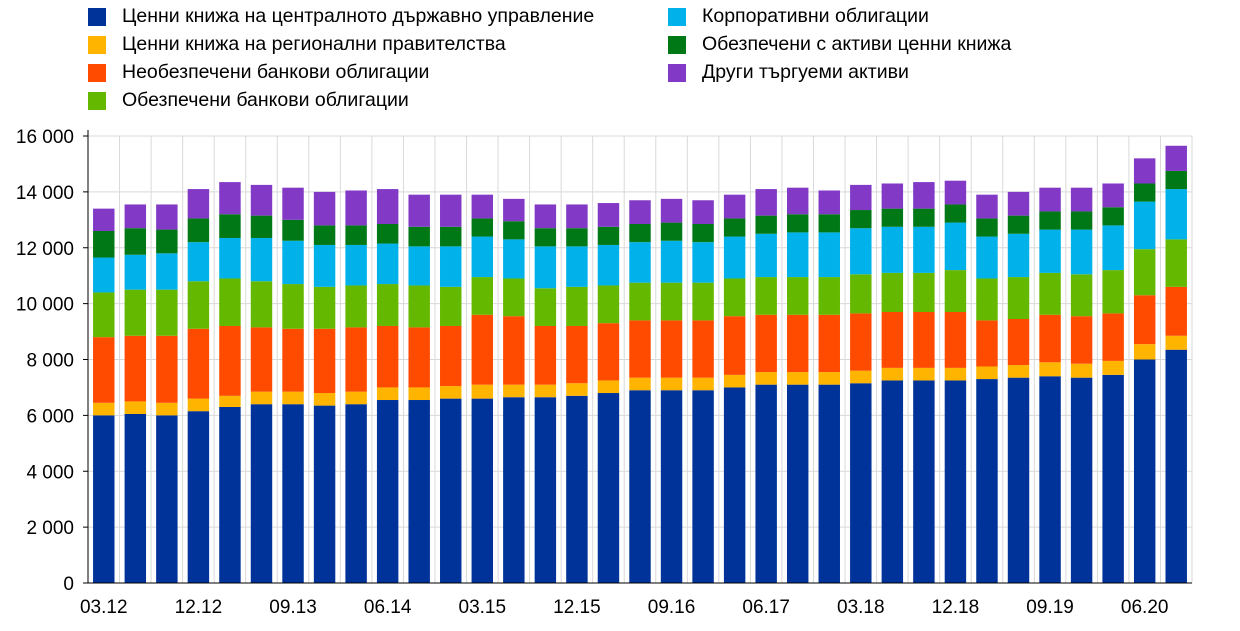 The width and height of the screenshot is (1240, 631). Describe the element at coordinates (734, 485) in the screenshot. I see `bar-03.17-series-0` at that location.